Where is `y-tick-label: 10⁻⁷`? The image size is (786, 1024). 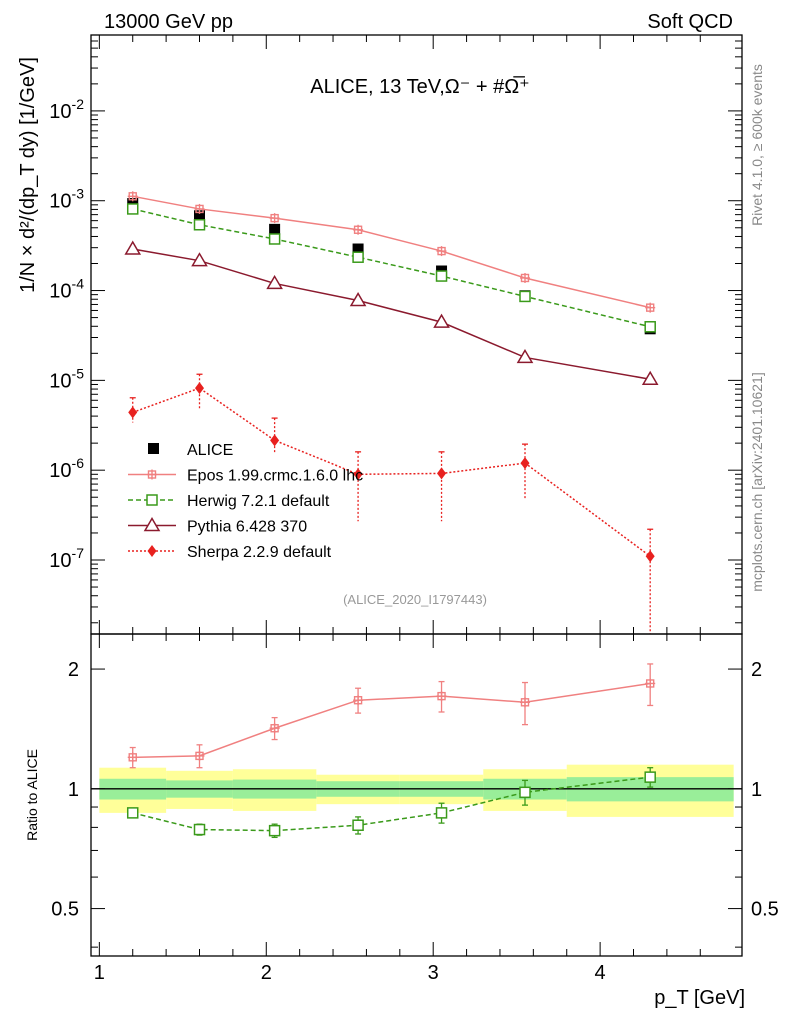 y-tick-label: 10⁻⁷ is located at coordinates (66, 558).